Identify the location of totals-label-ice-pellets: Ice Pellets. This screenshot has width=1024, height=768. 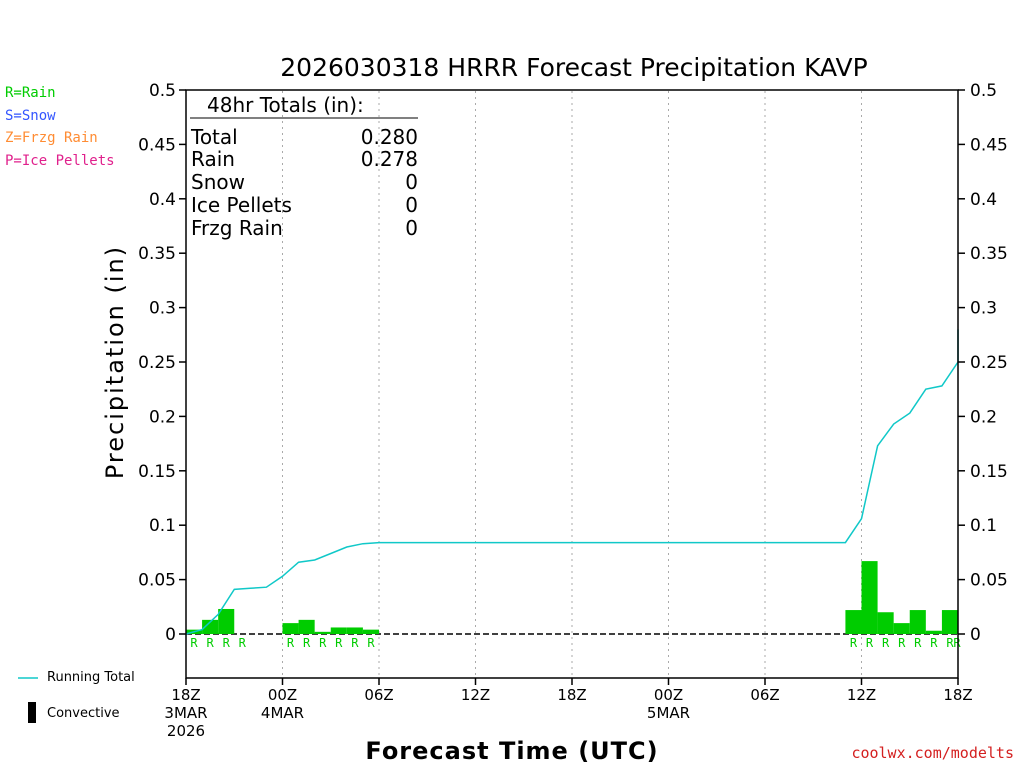
(241, 205).